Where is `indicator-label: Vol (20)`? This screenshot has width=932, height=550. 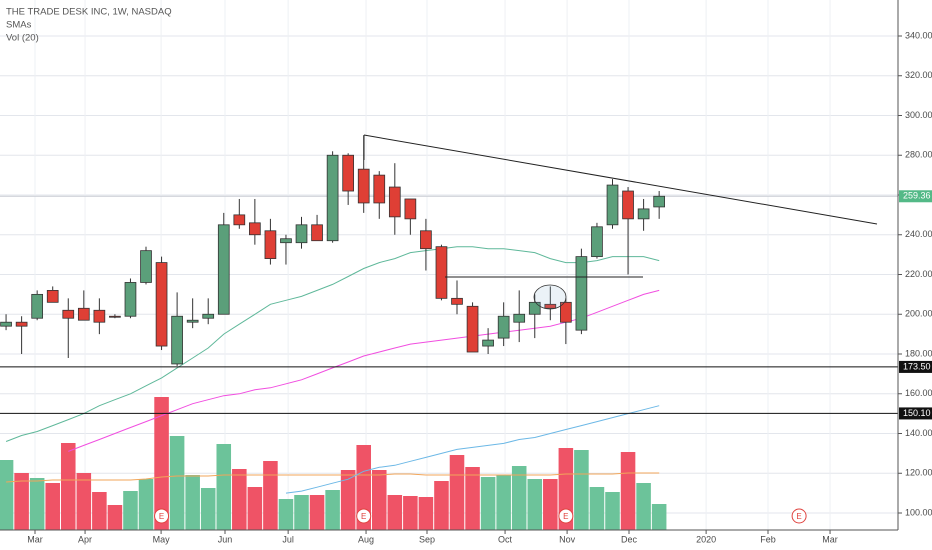
indicator-label: Vol (20) is located at coordinates (22, 38).